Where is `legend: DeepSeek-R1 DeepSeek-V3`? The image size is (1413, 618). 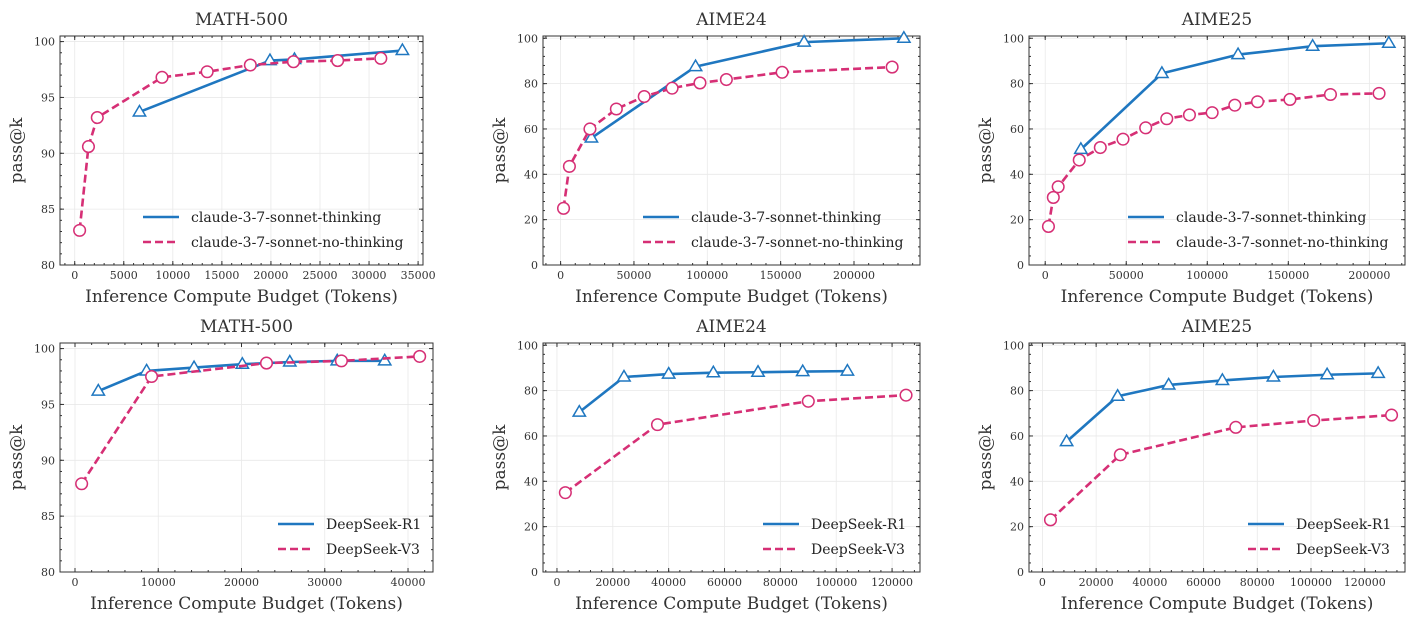
legend: DeepSeek-R1 DeepSeek-V3 is located at coordinates (834, 537).